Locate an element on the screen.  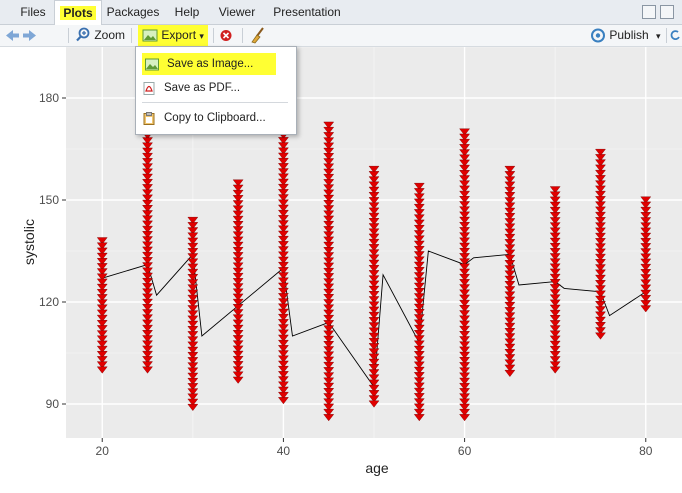
remove-plot-icon is located at coordinates (226, 35).